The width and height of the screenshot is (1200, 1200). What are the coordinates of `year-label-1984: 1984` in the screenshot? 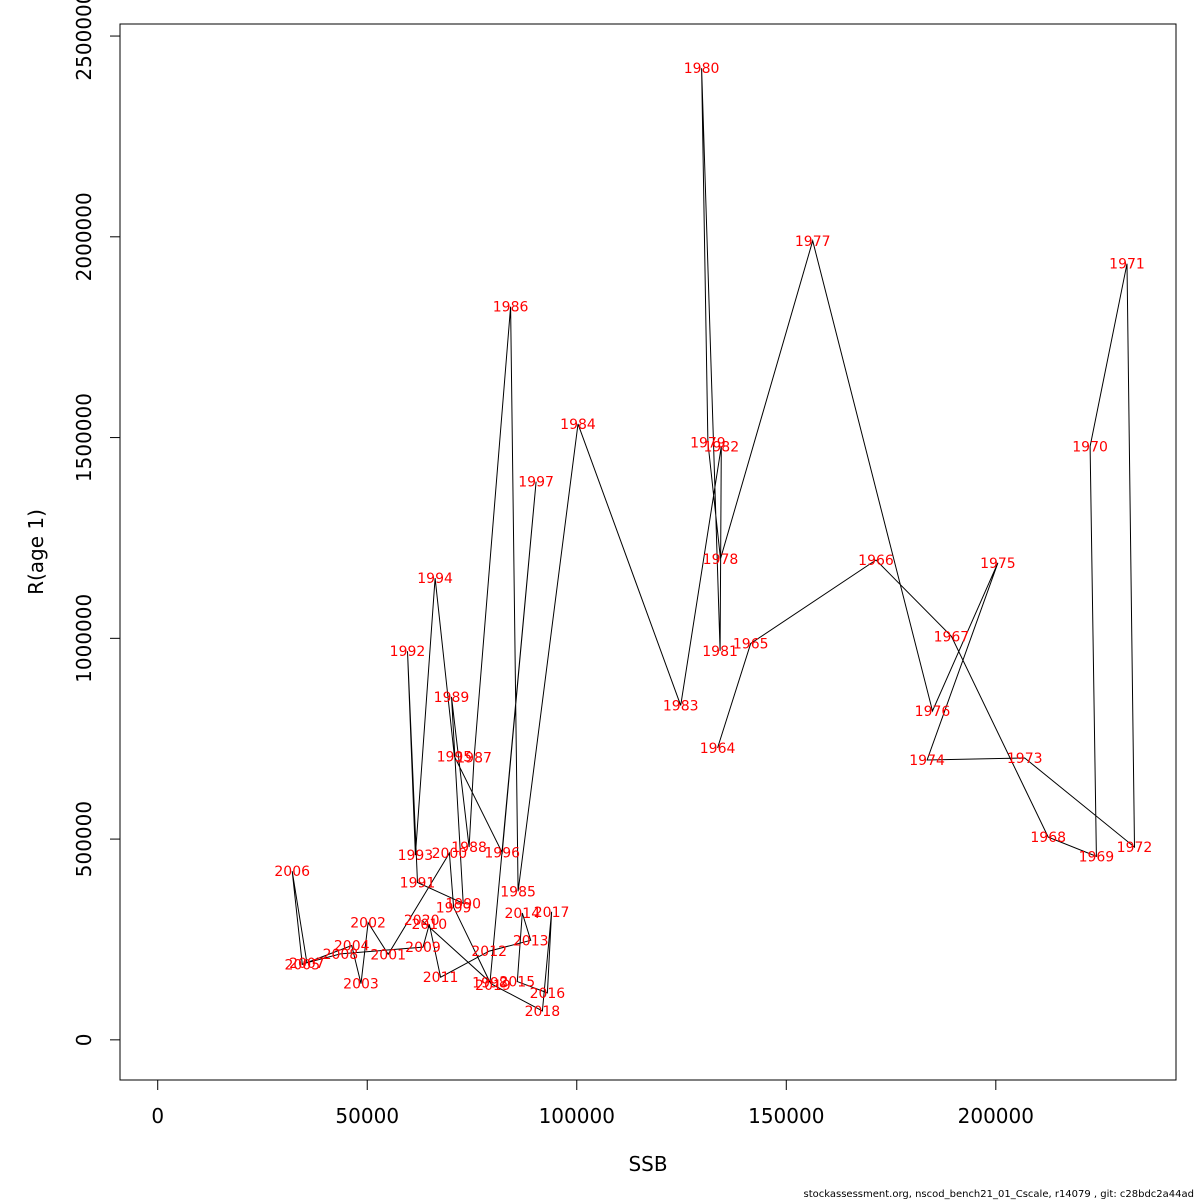 It's located at (578, 425).